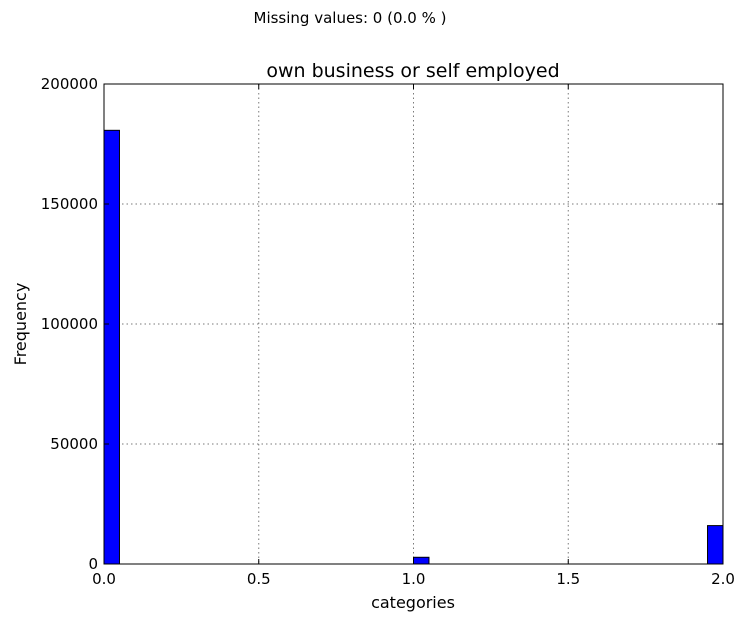  Describe the element at coordinates (69, 84) in the screenshot. I see `y-tick-label: 200000` at that location.